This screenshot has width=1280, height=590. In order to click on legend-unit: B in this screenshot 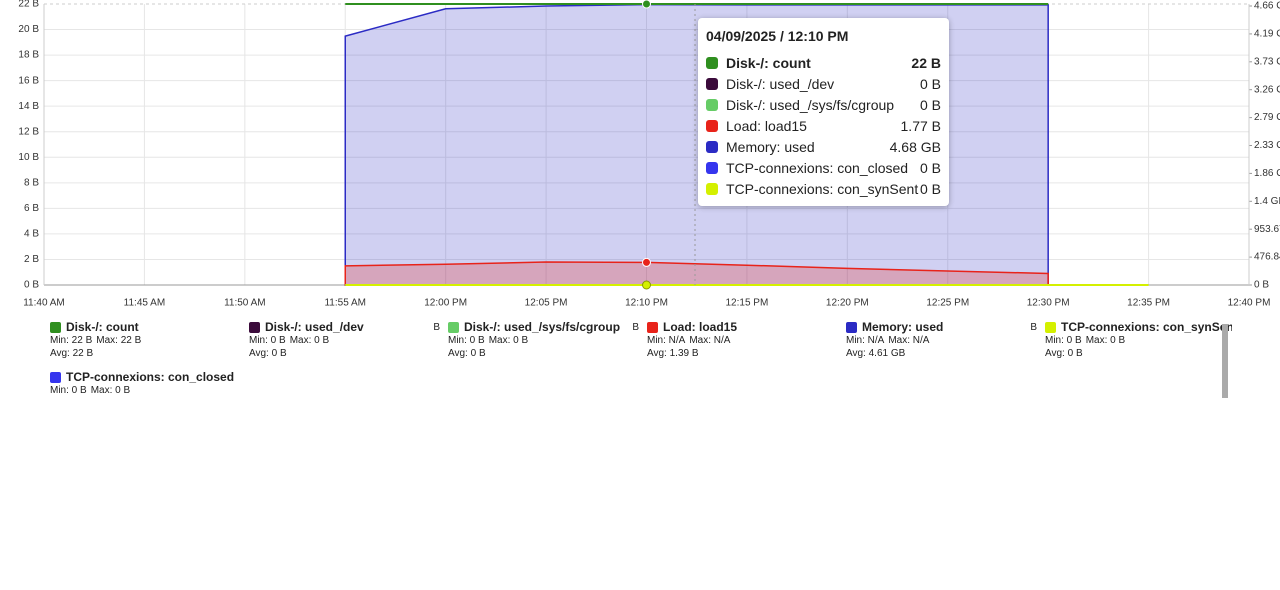, I will do `click(436, 327)`.